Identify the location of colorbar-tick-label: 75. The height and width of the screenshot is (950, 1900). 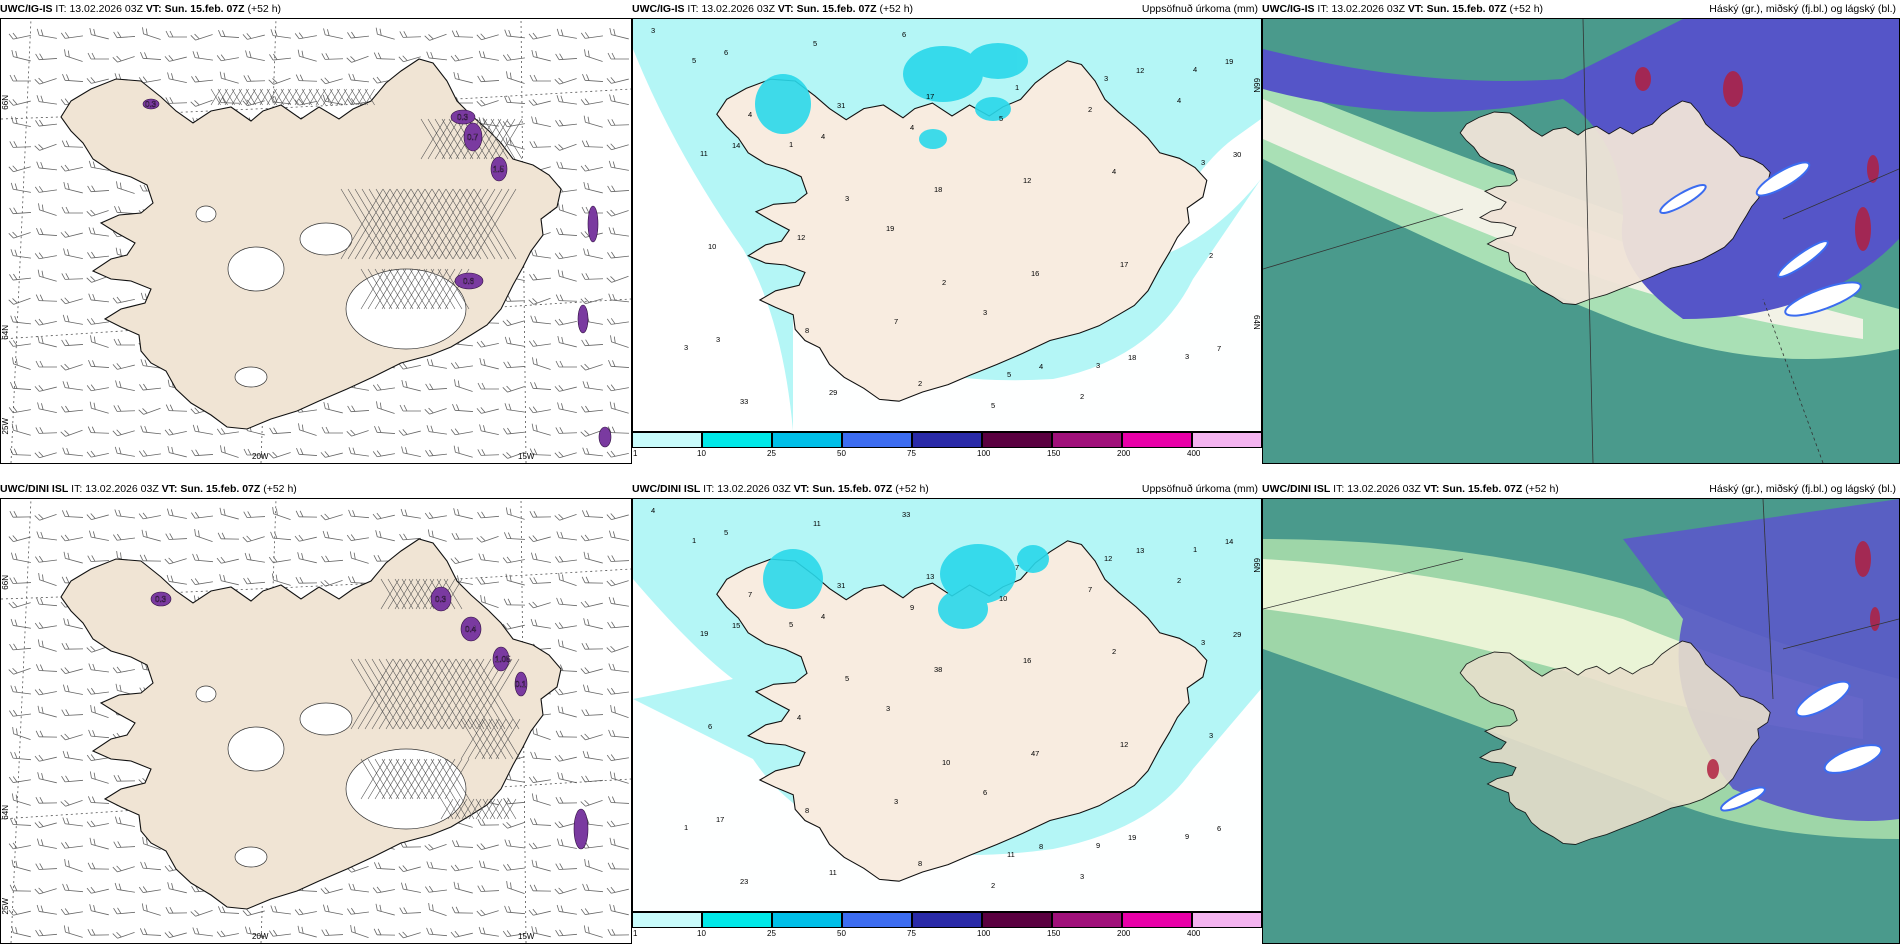
(911, 933).